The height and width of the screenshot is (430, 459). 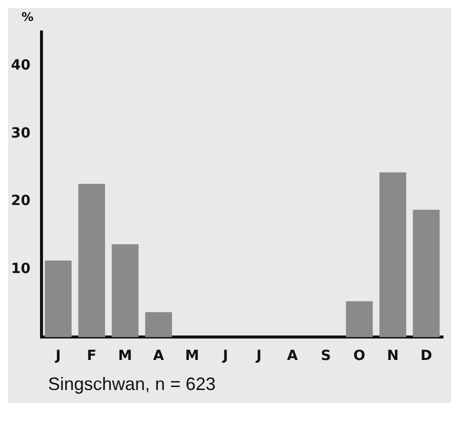 I want to click on x-tick-label: O, so click(x=359, y=356).